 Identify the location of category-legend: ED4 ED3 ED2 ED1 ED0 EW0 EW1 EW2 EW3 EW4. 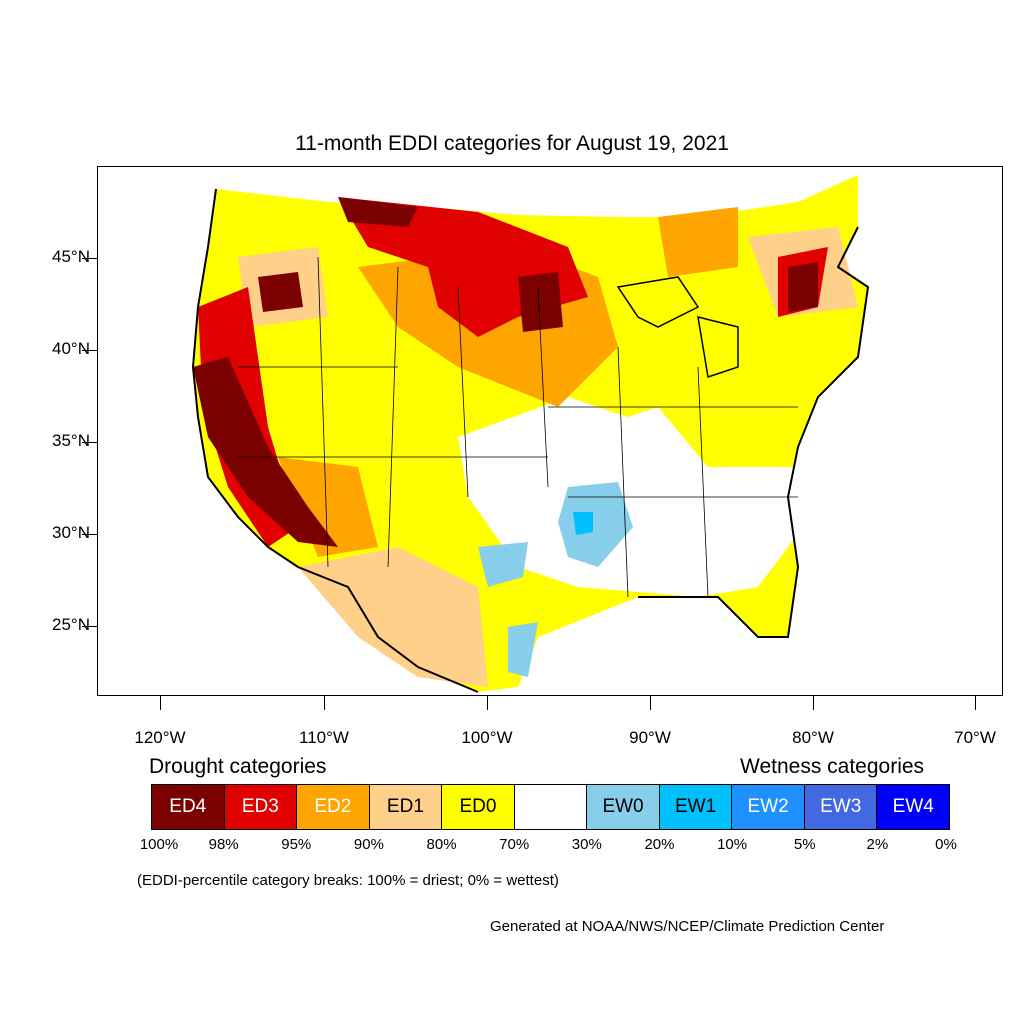
(550, 807).